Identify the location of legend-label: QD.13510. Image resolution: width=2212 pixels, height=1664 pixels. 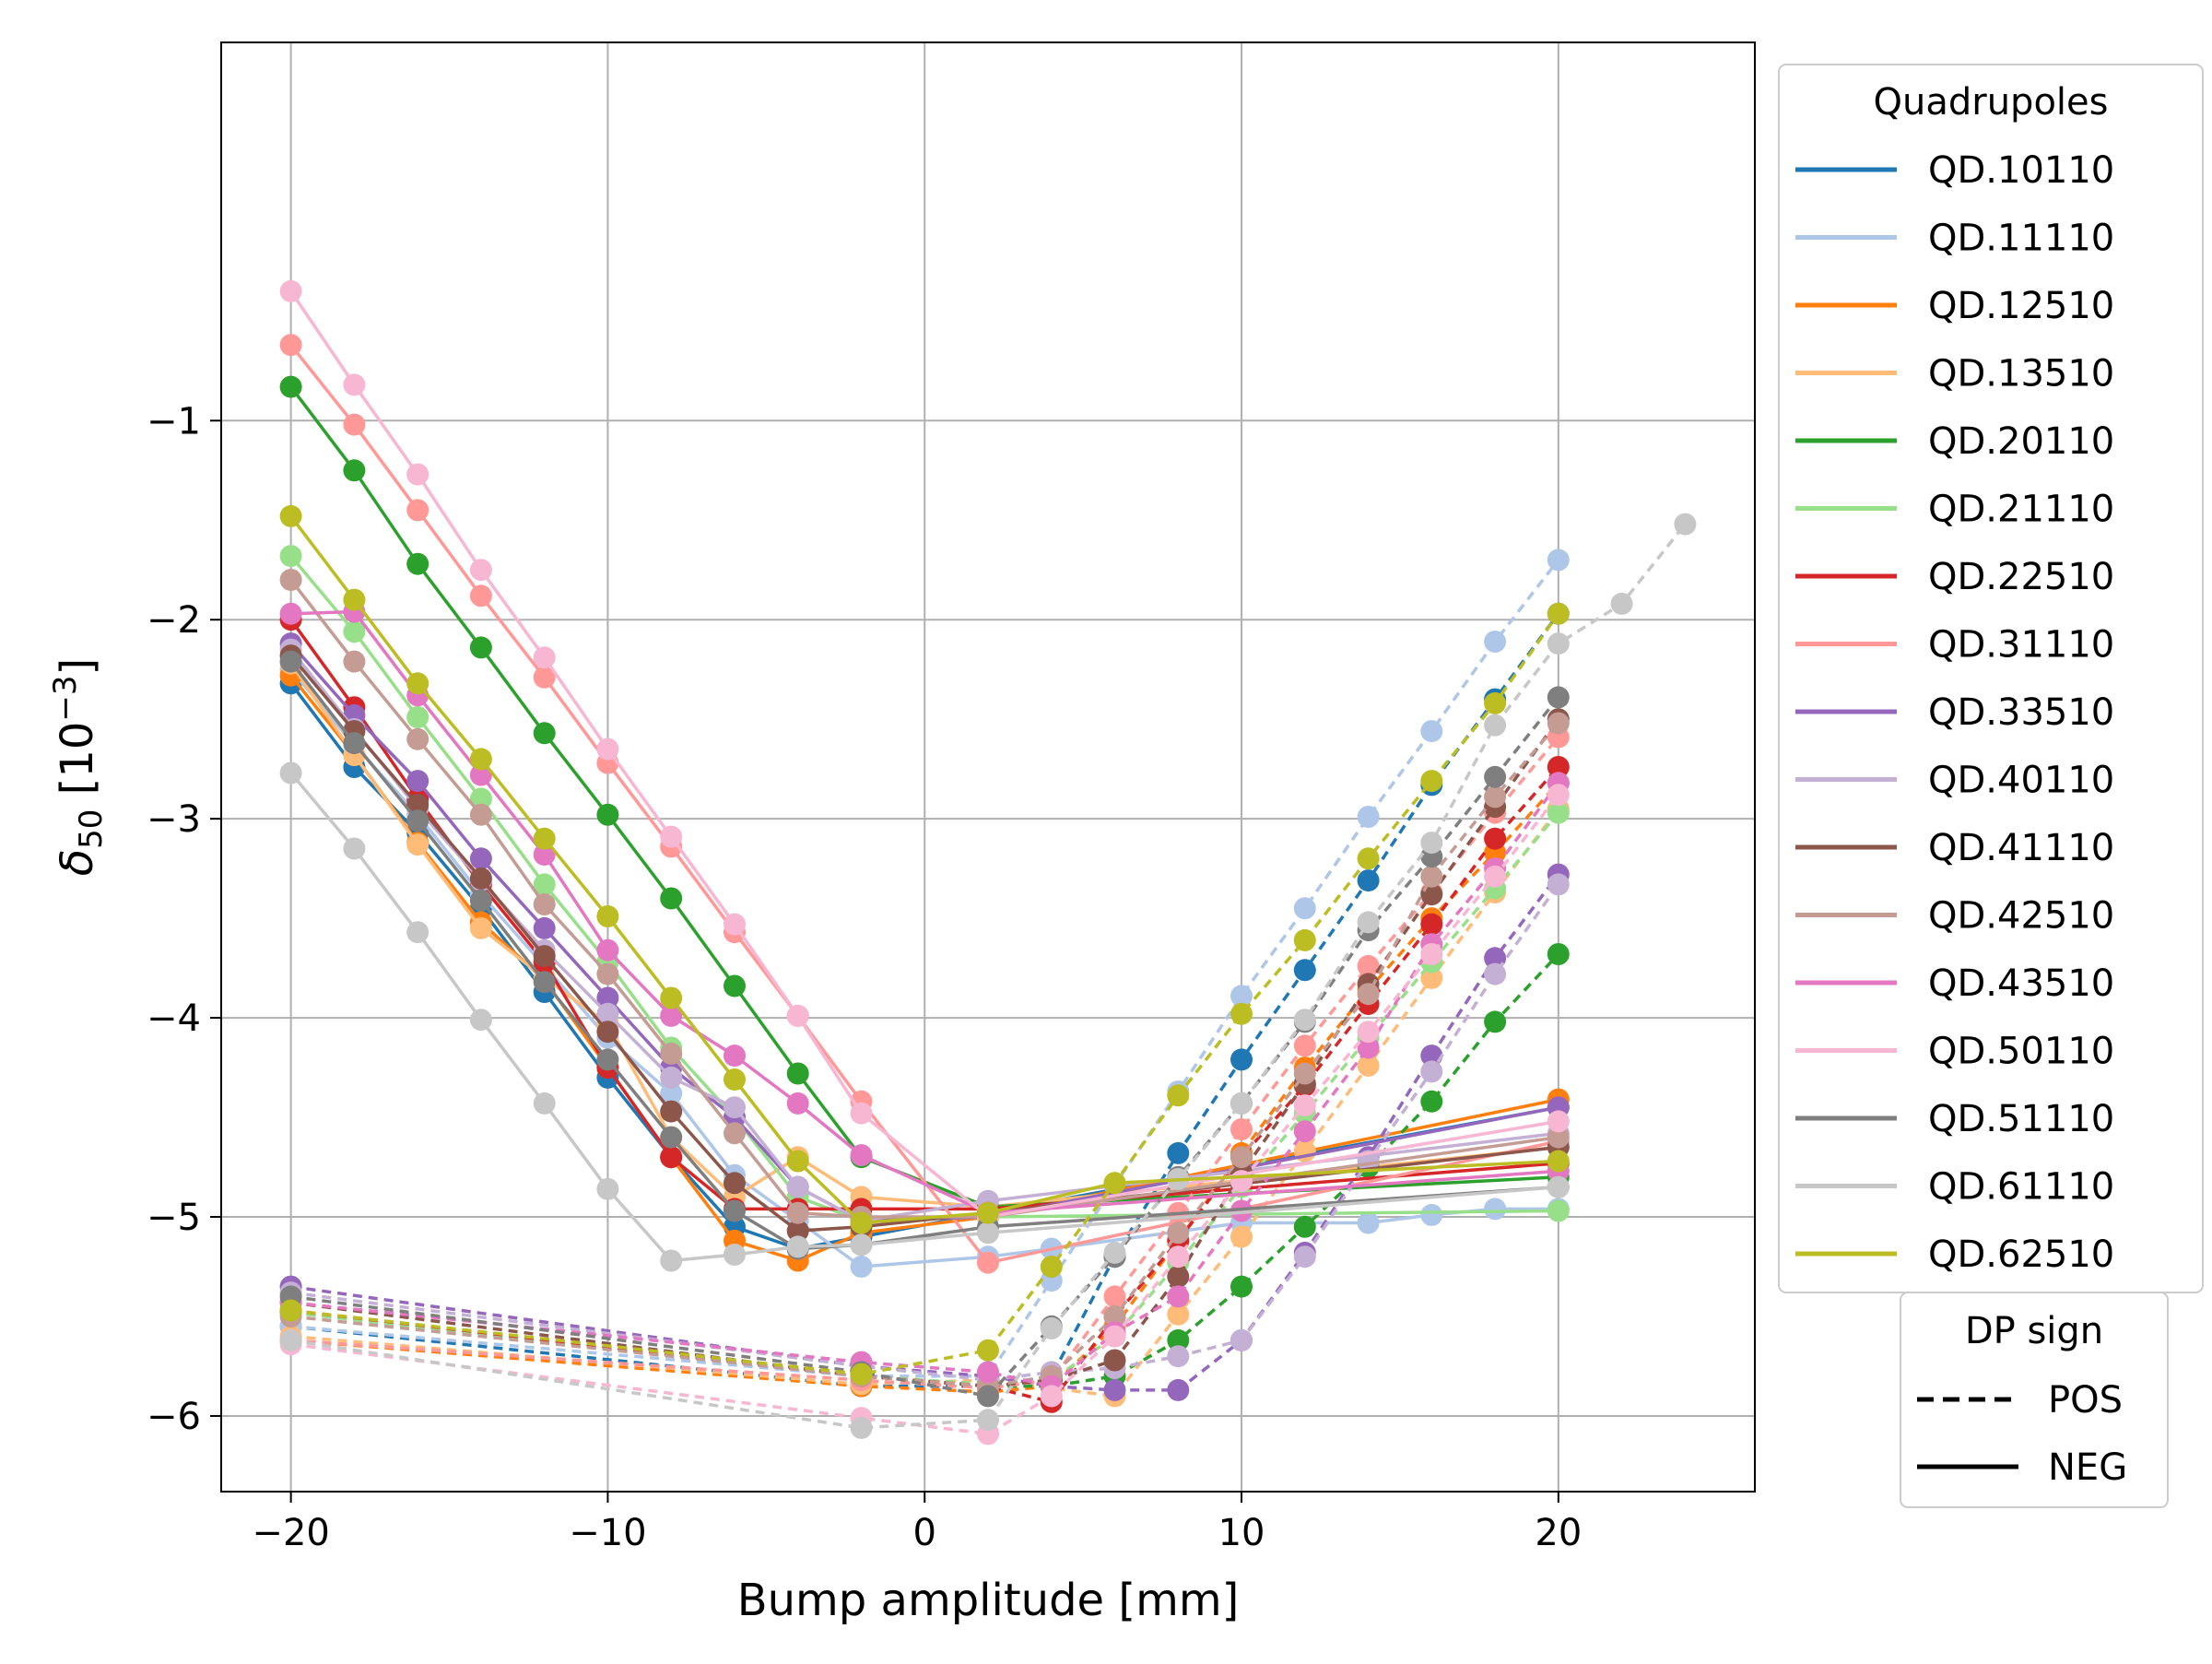
(2021, 374).